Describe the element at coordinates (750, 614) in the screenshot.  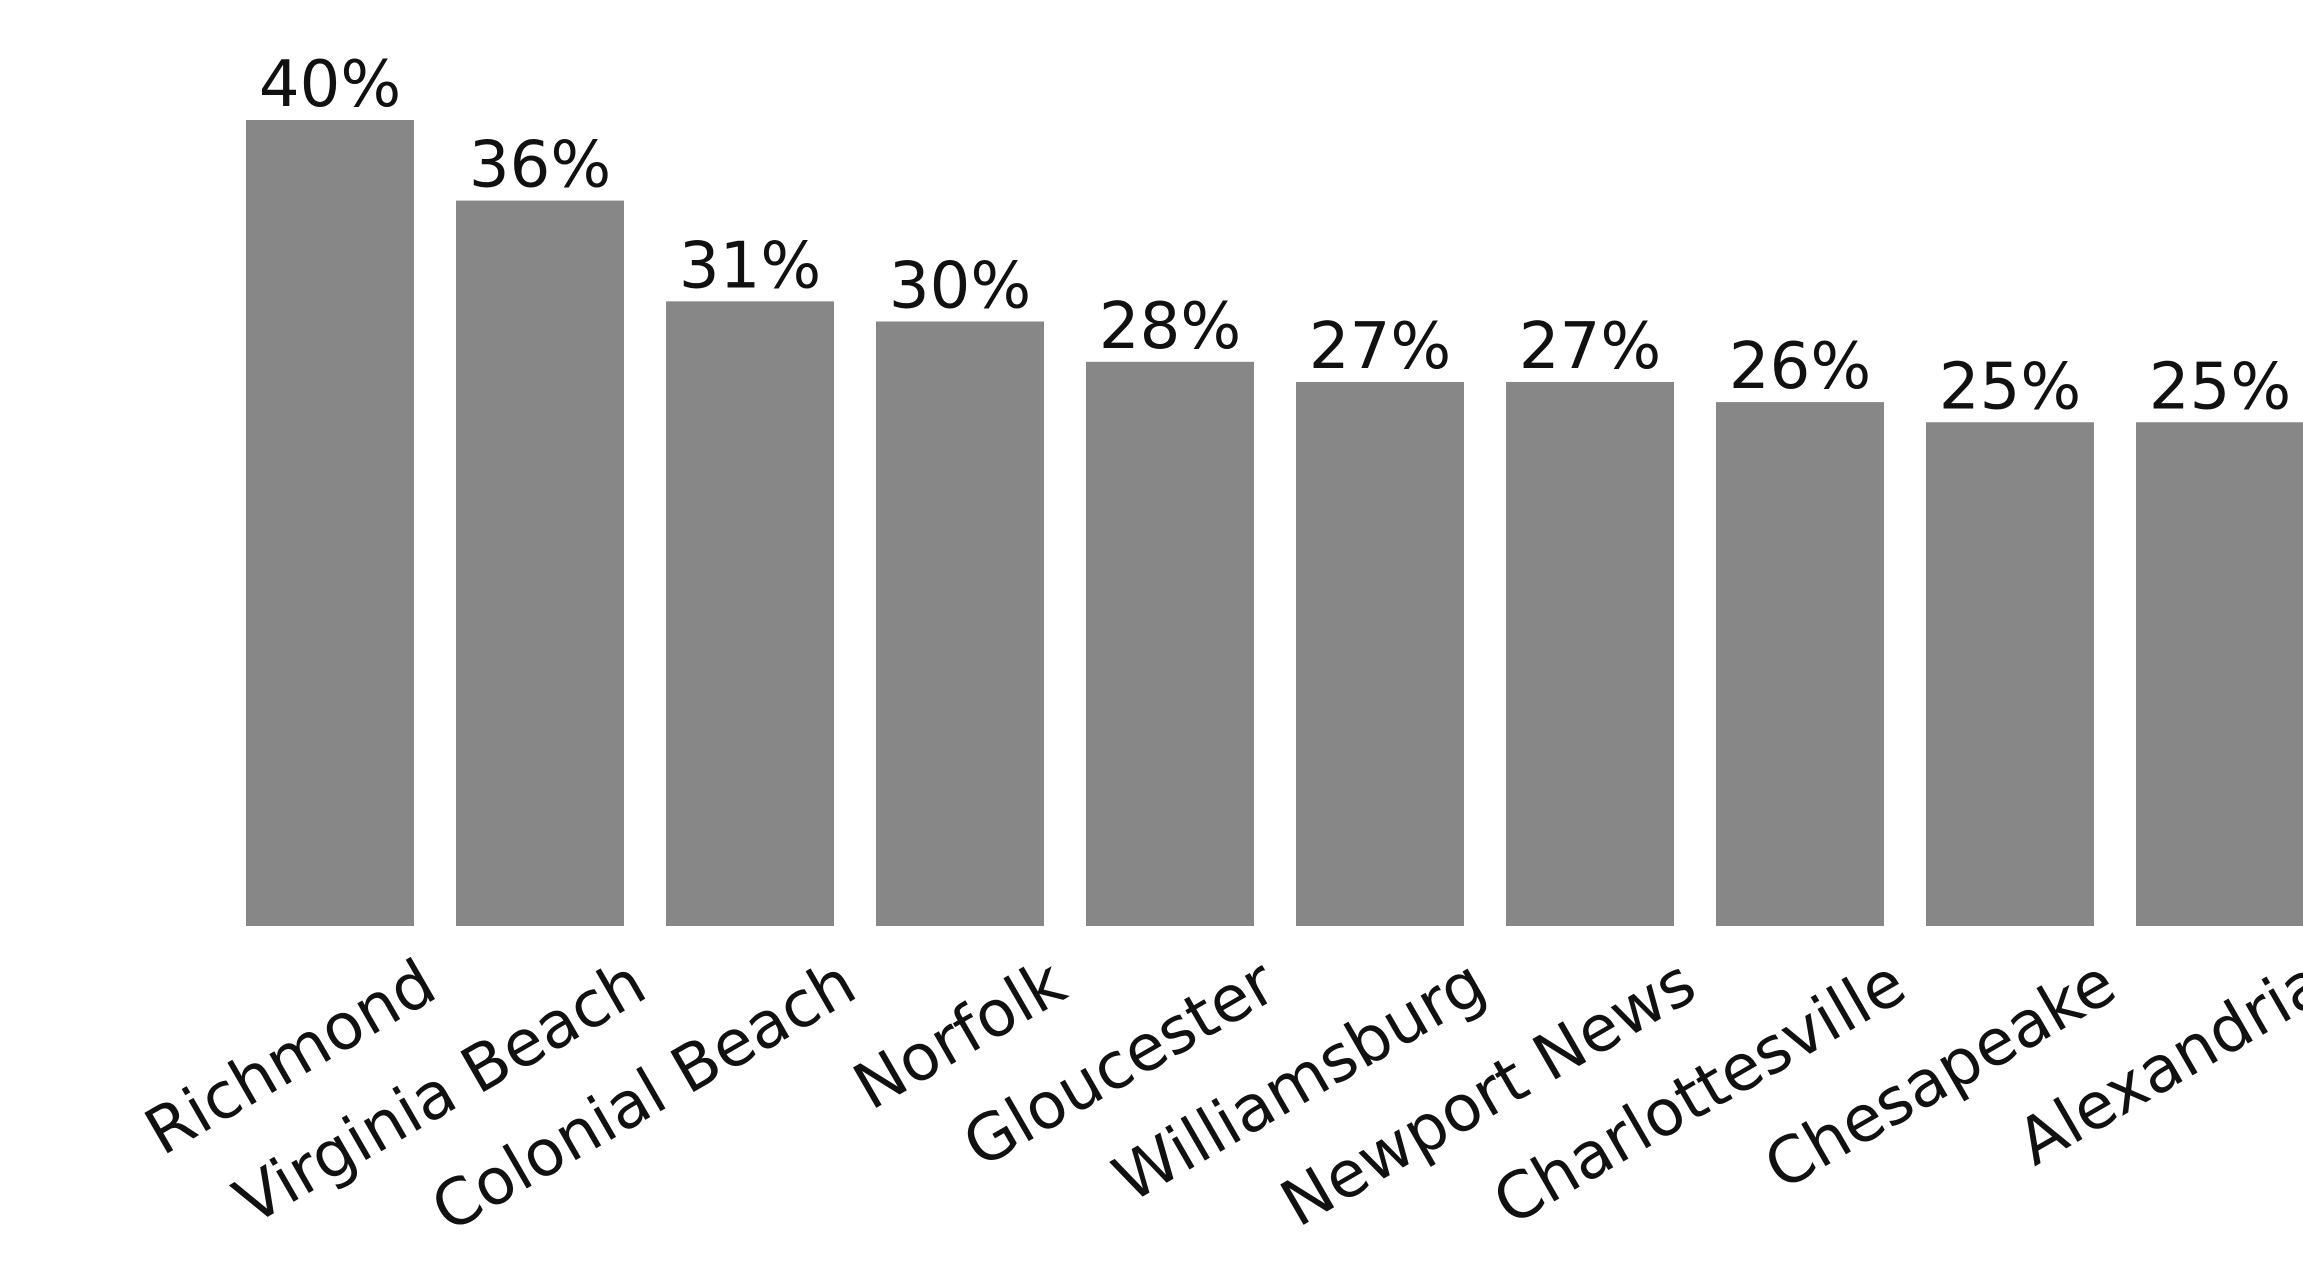
I see `bar-colonial-beach` at that location.